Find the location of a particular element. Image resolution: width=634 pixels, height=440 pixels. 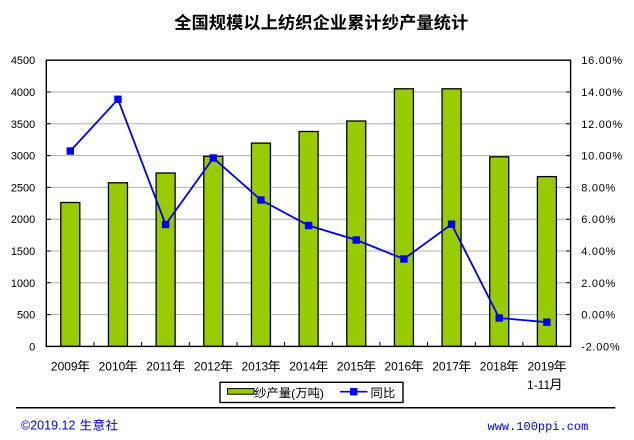

svg-text: 1500 is located at coordinates (23, 252).